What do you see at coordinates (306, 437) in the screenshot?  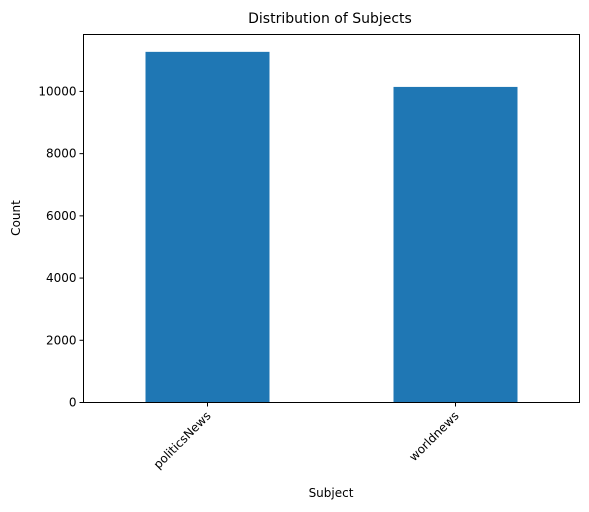 I see `x-axis: politicsNews worldnews` at bounding box center [306, 437].